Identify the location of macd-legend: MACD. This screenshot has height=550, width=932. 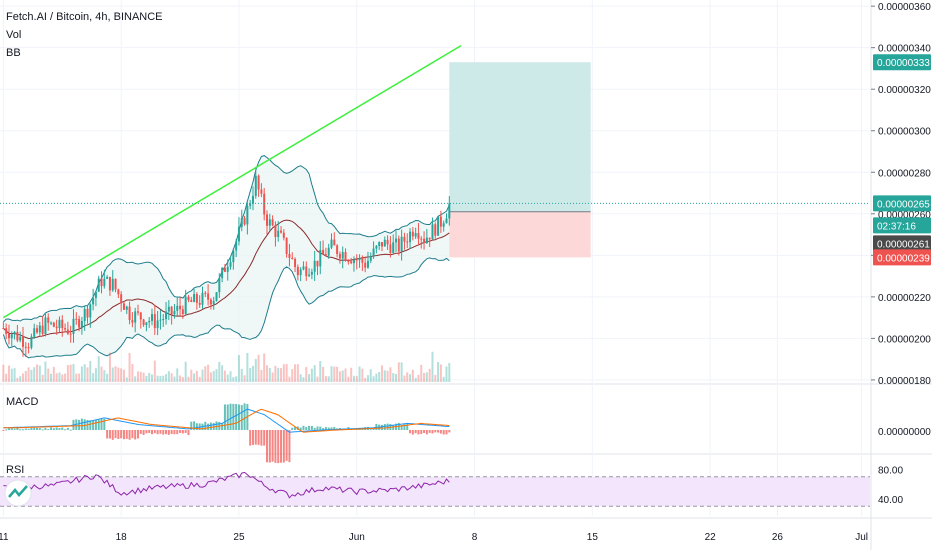
(22, 402).